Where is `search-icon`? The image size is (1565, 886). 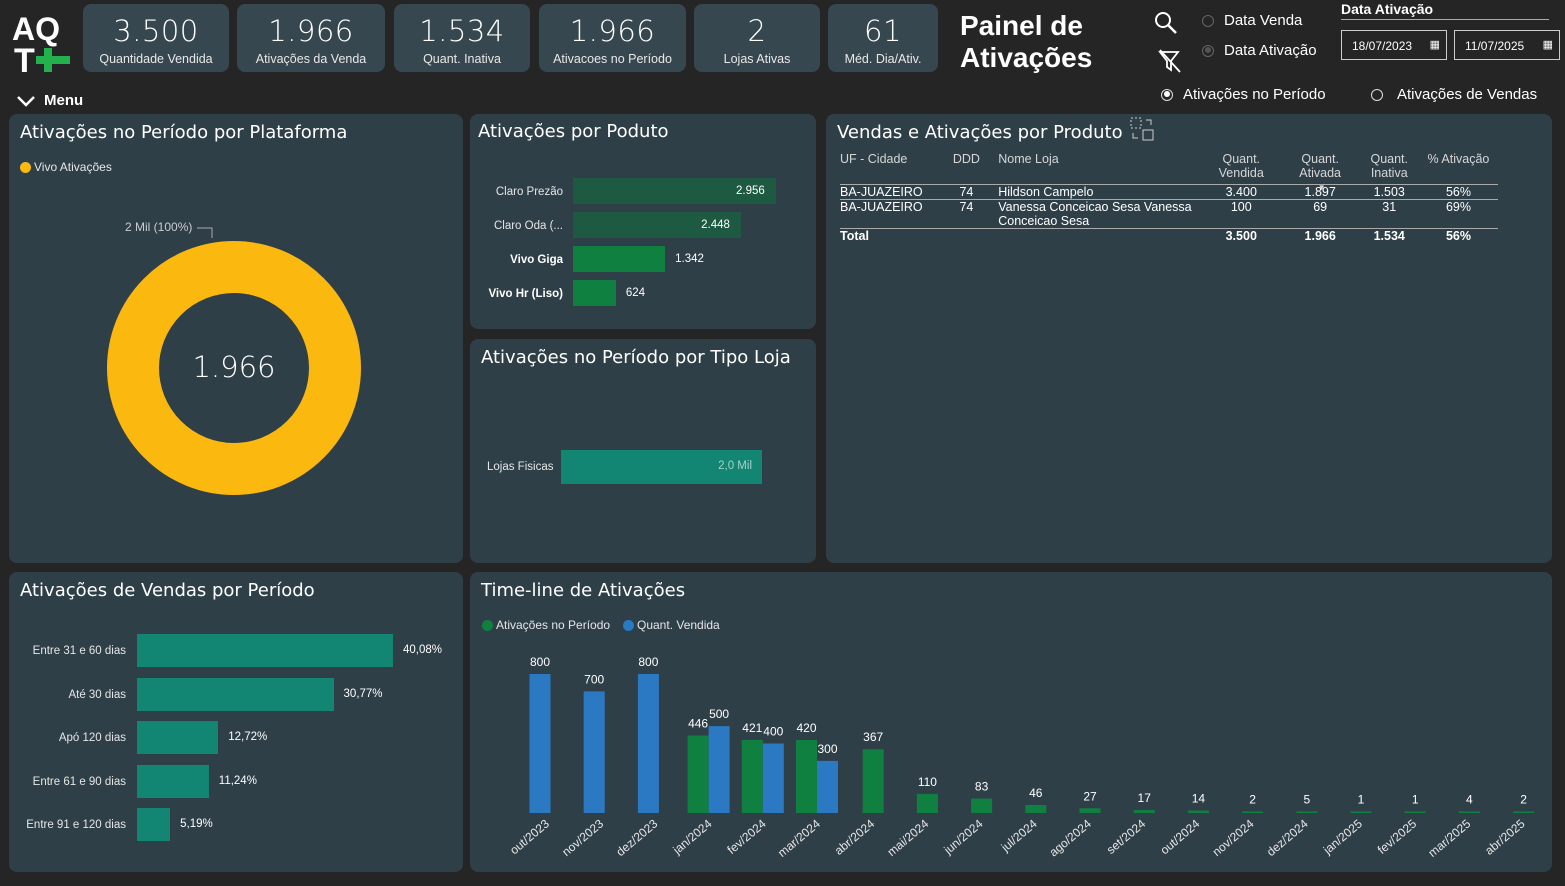 search-icon is located at coordinates (1166, 23).